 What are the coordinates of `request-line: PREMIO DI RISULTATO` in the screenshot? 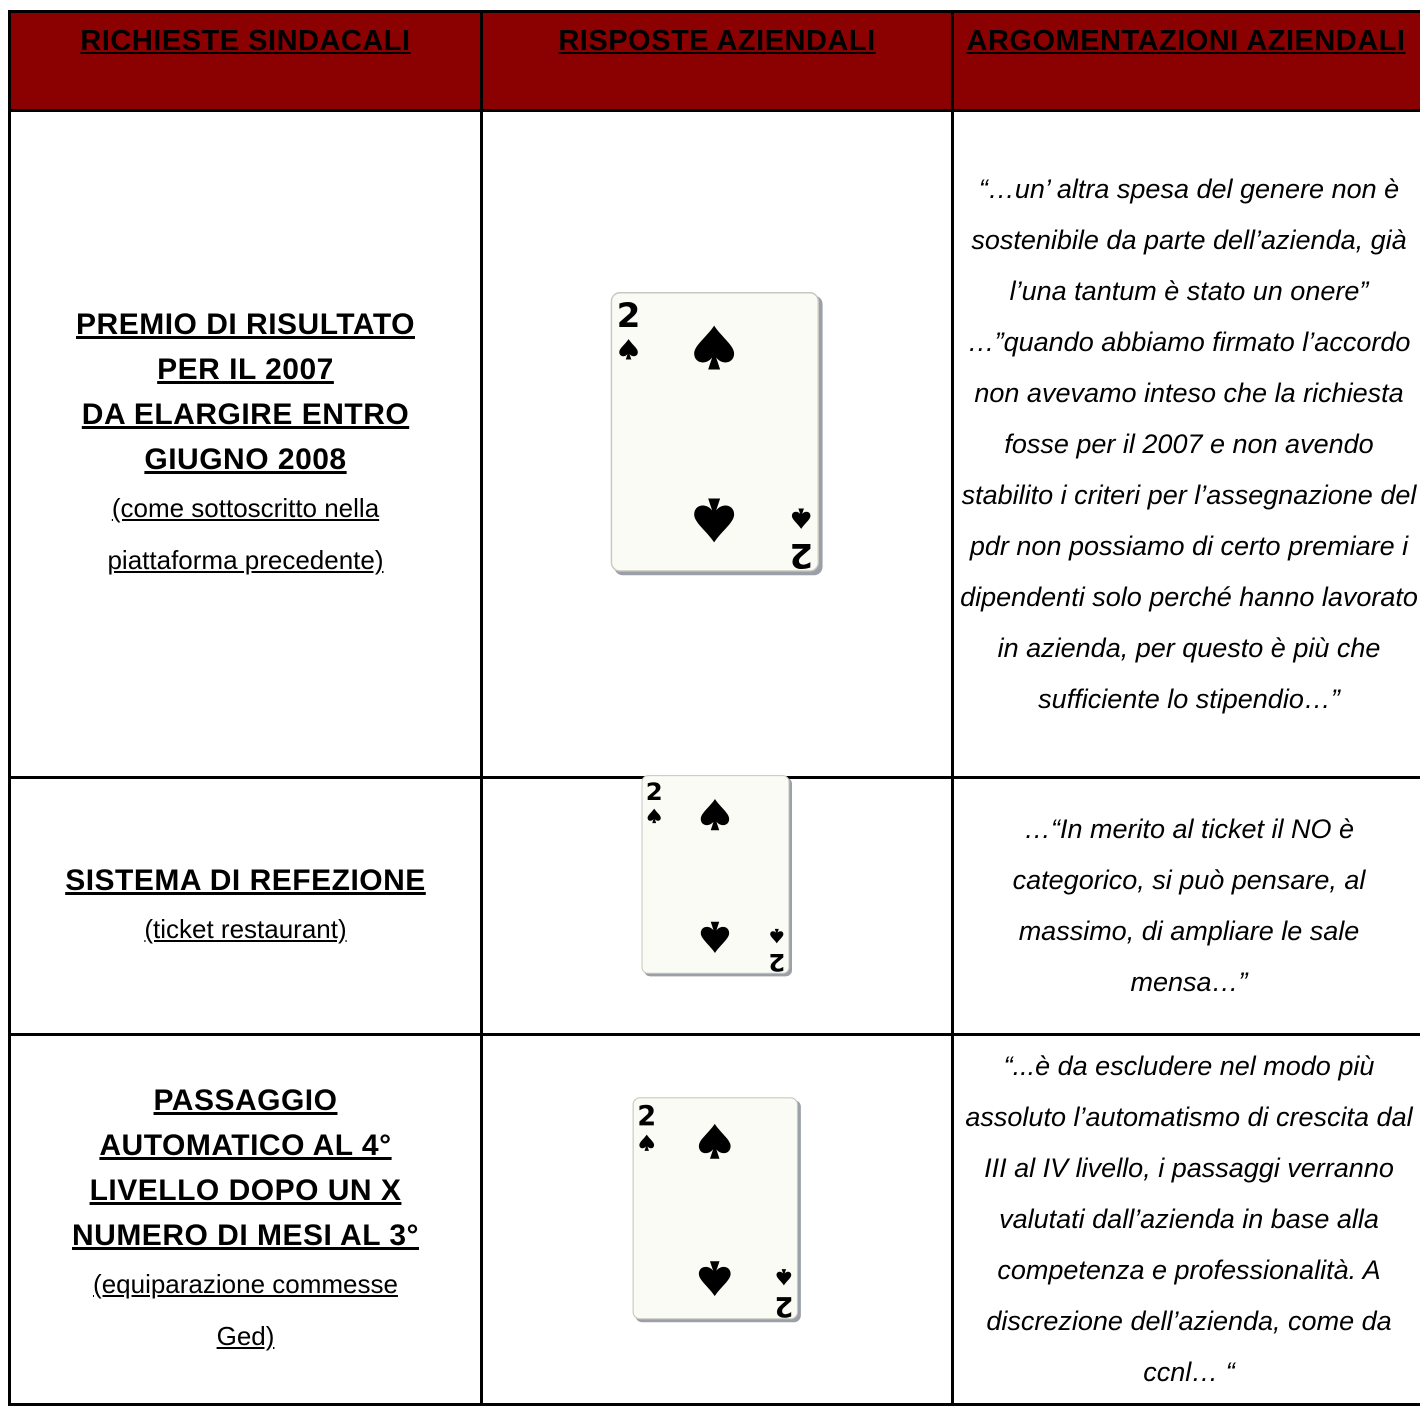 It's located at (245, 324).